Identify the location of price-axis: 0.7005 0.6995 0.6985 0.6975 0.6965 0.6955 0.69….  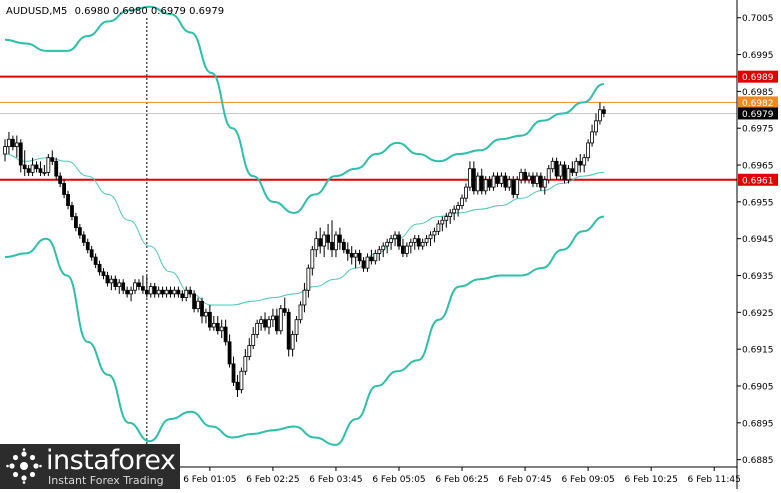
(755, 244).